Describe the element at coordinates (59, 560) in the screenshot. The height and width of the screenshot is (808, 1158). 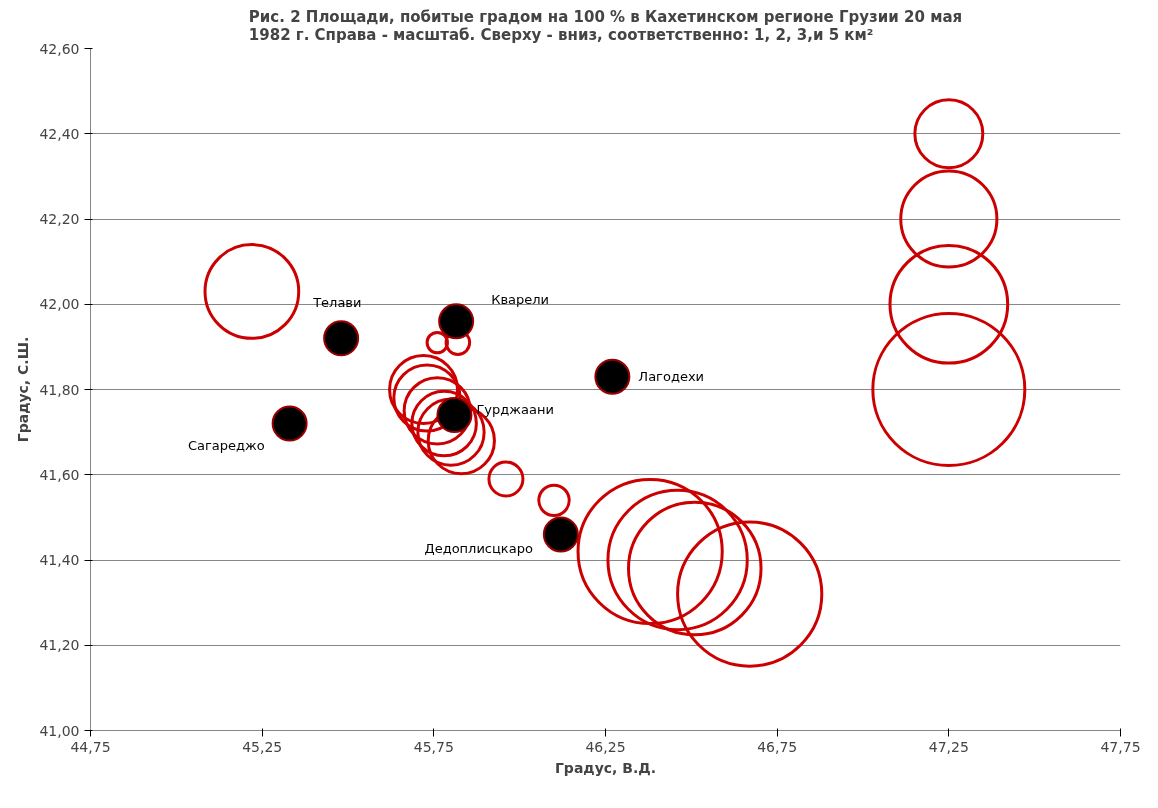
I see `y-tick-label: 41,40` at that location.